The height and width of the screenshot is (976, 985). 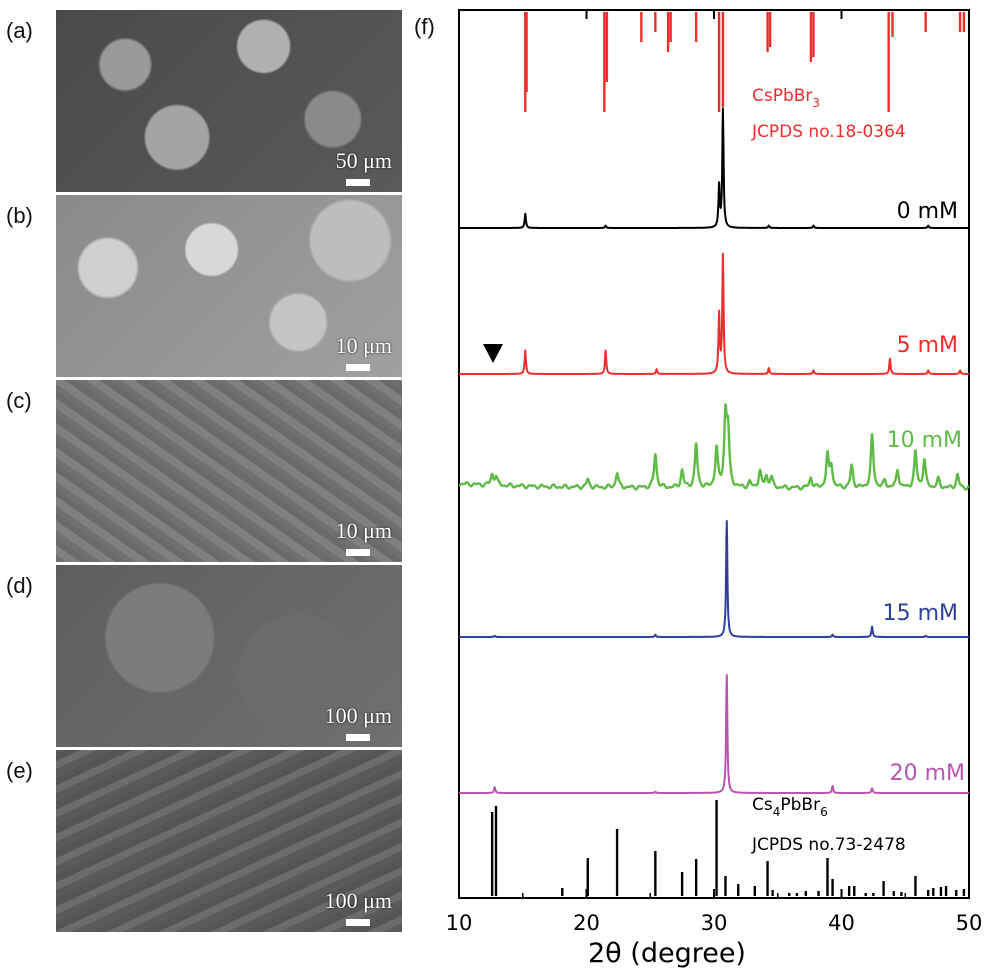 I want to click on series-label: 20 mM, so click(x=927, y=773).